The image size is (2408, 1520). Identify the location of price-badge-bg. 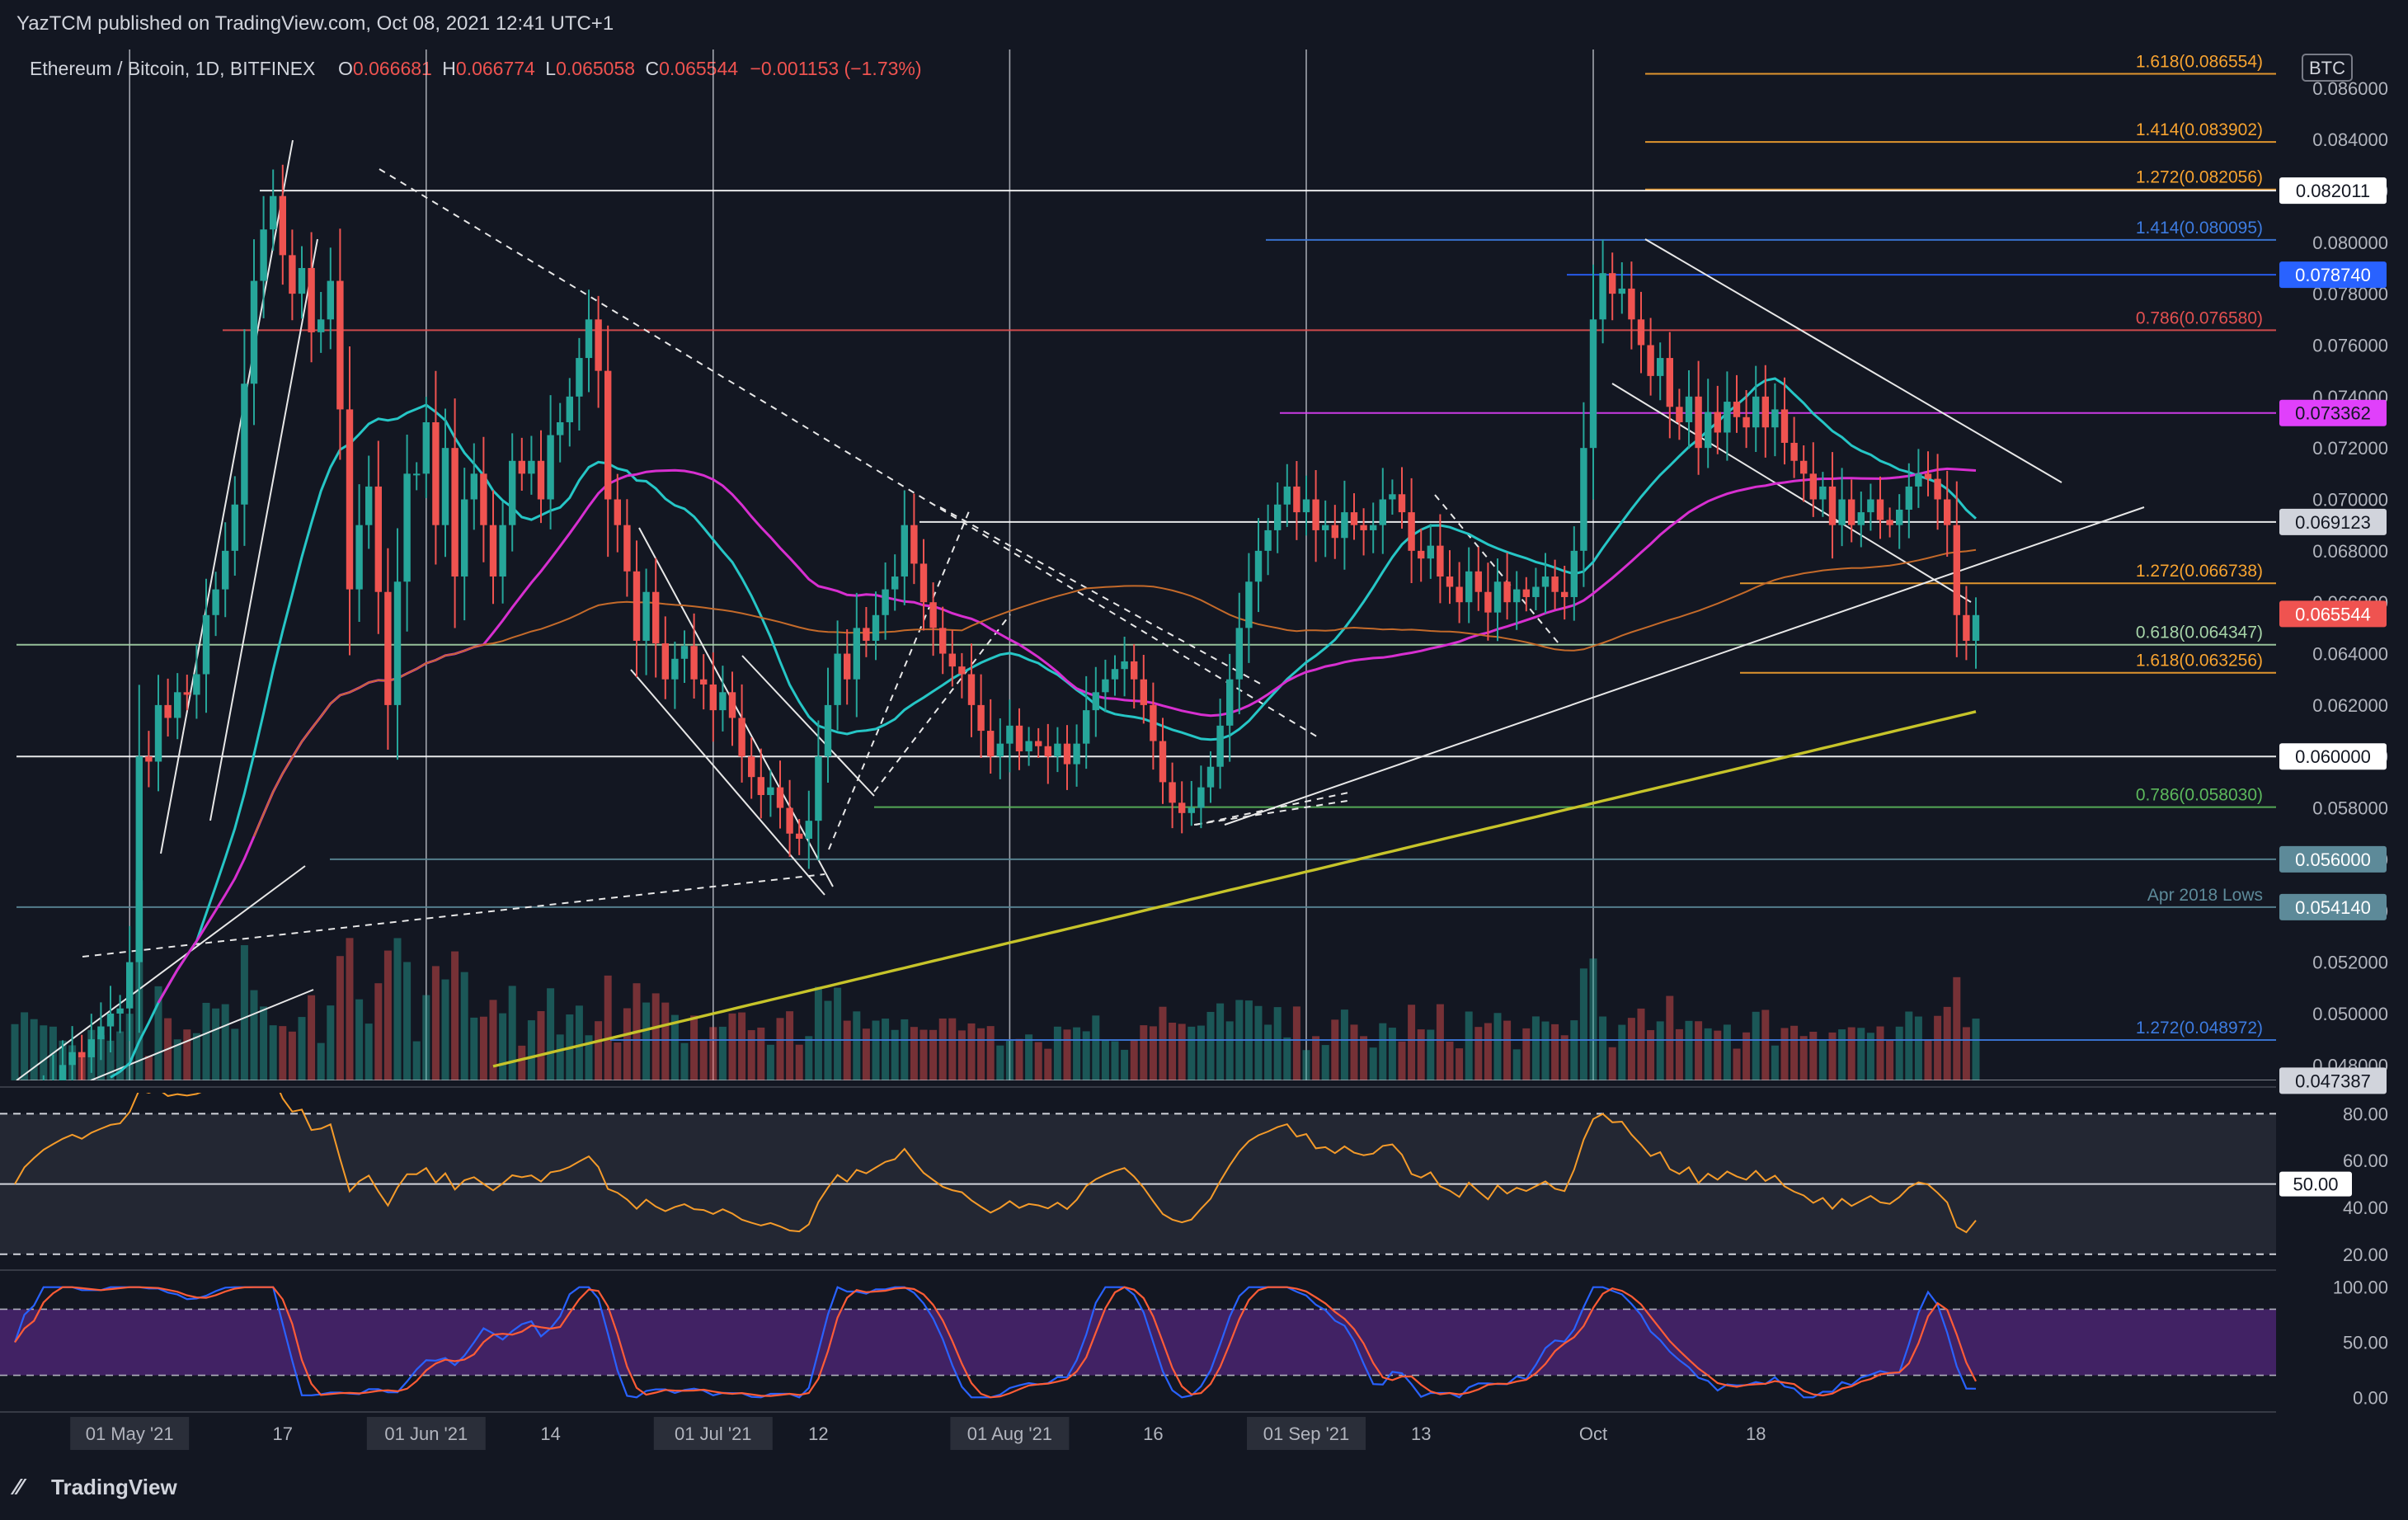
(2333, 1080).